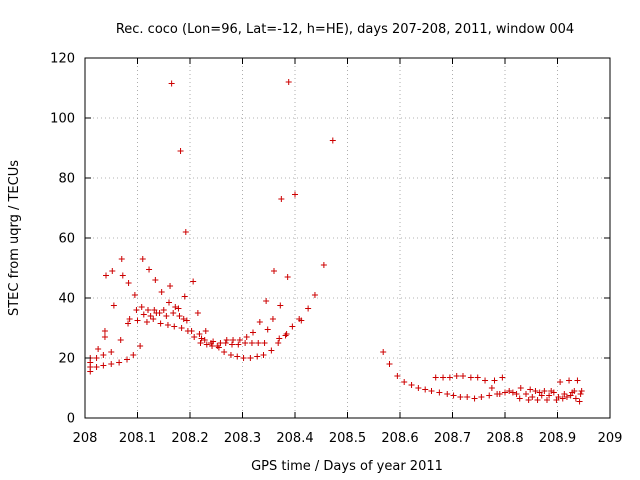 This screenshot has height=480, width=640. I want to click on y-tick-label: 0, so click(71, 419).